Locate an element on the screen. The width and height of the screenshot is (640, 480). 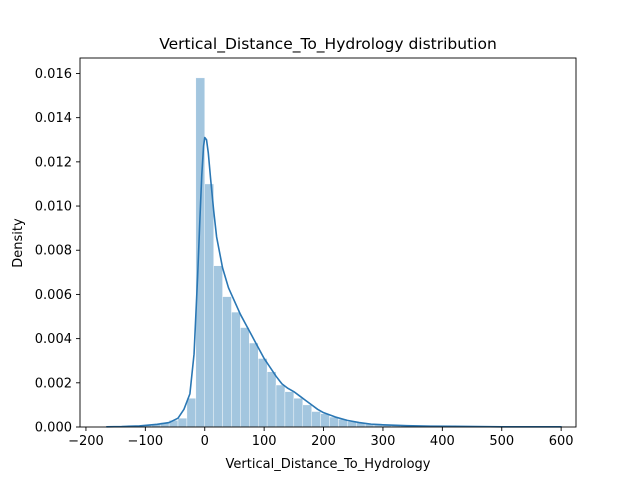
y-tick-label: 0.010 is located at coordinates (53, 207).